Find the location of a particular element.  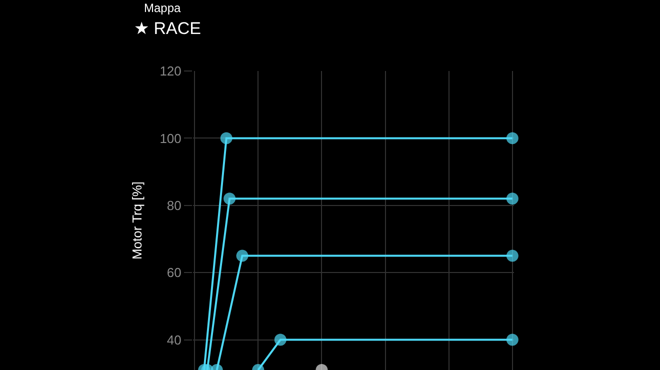

y-tick-label: 60 is located at coordinates (174, 272).